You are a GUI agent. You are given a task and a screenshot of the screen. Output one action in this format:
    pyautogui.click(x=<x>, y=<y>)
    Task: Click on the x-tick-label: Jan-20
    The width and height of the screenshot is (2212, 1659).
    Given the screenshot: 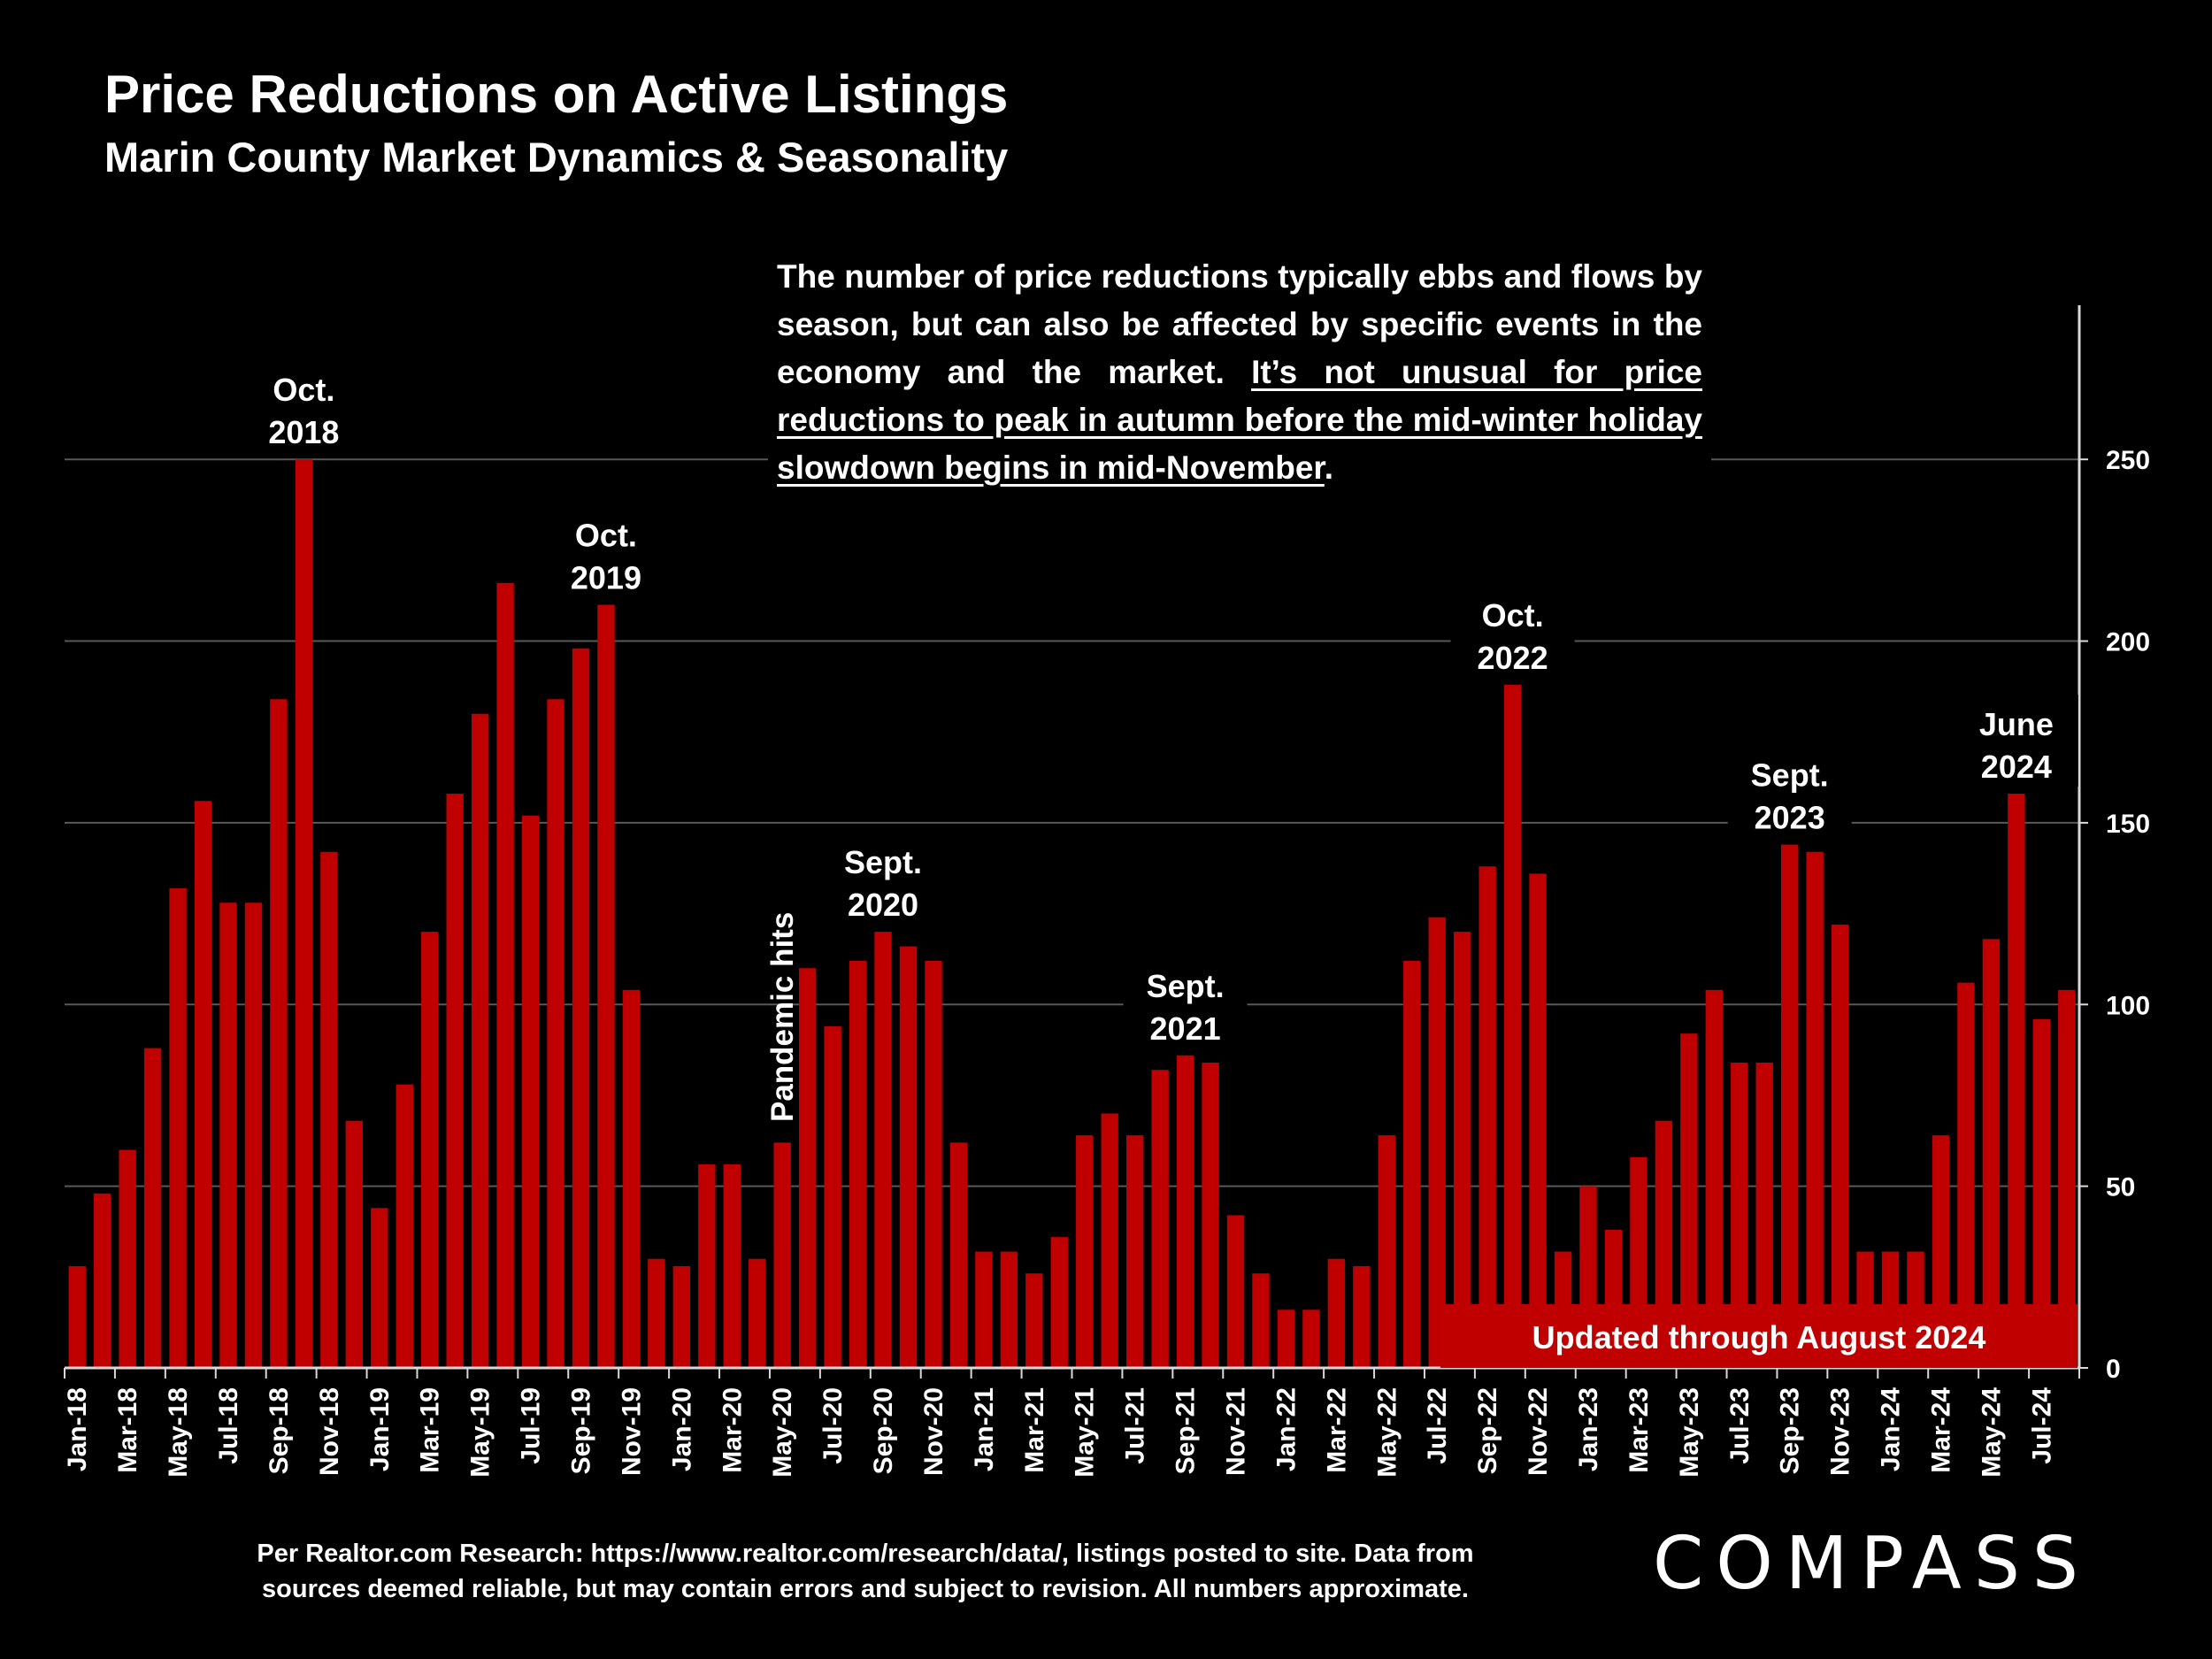 What is the action you would take?
    pyautogui.click(x=681, y=1429)
    